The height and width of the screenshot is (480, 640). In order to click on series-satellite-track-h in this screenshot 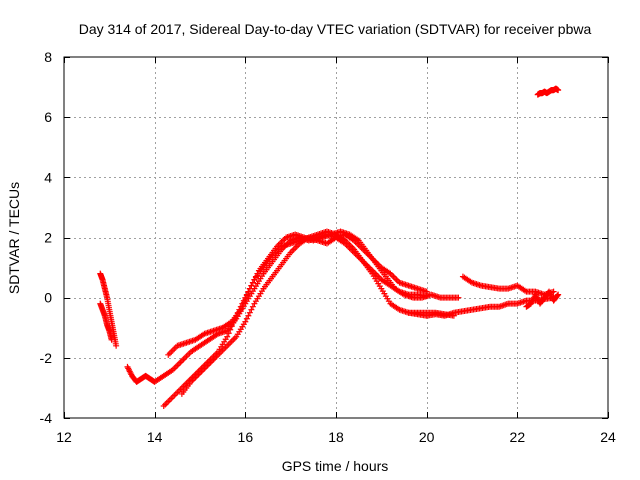, I will do `click(508, 285)`.